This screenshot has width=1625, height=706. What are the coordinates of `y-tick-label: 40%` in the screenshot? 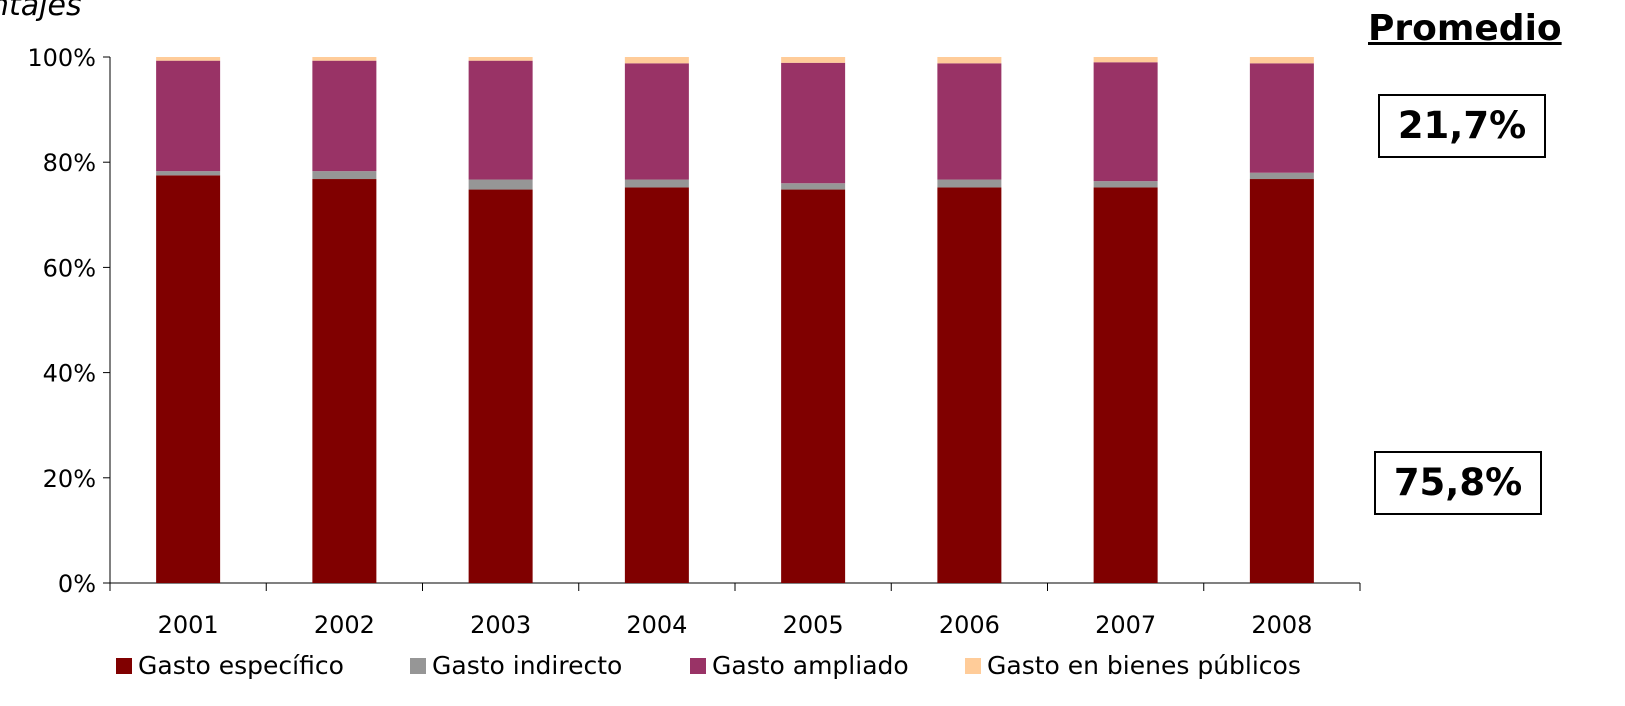 It's located at (69, 374).